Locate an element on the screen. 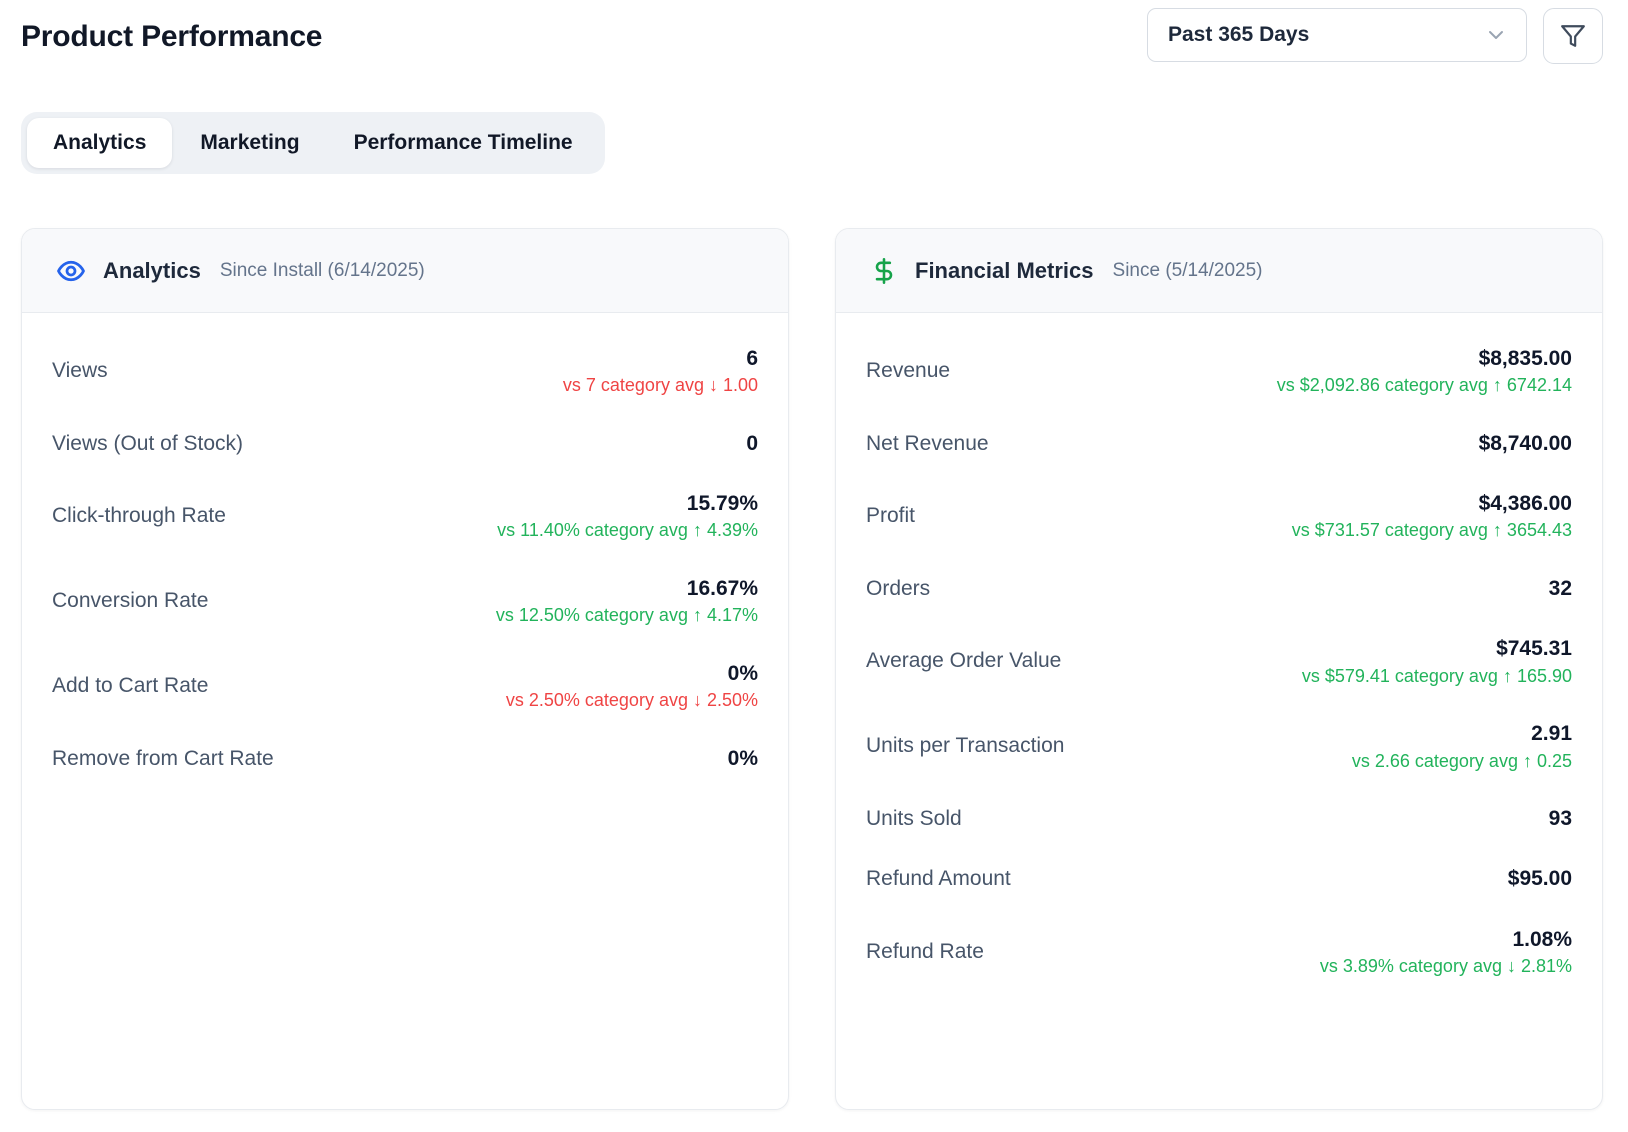 Image resolution: width=1628 pixels, height=1132 pixels. metric-label: Remove from Cart Rate is located at coordinates (163, 758).